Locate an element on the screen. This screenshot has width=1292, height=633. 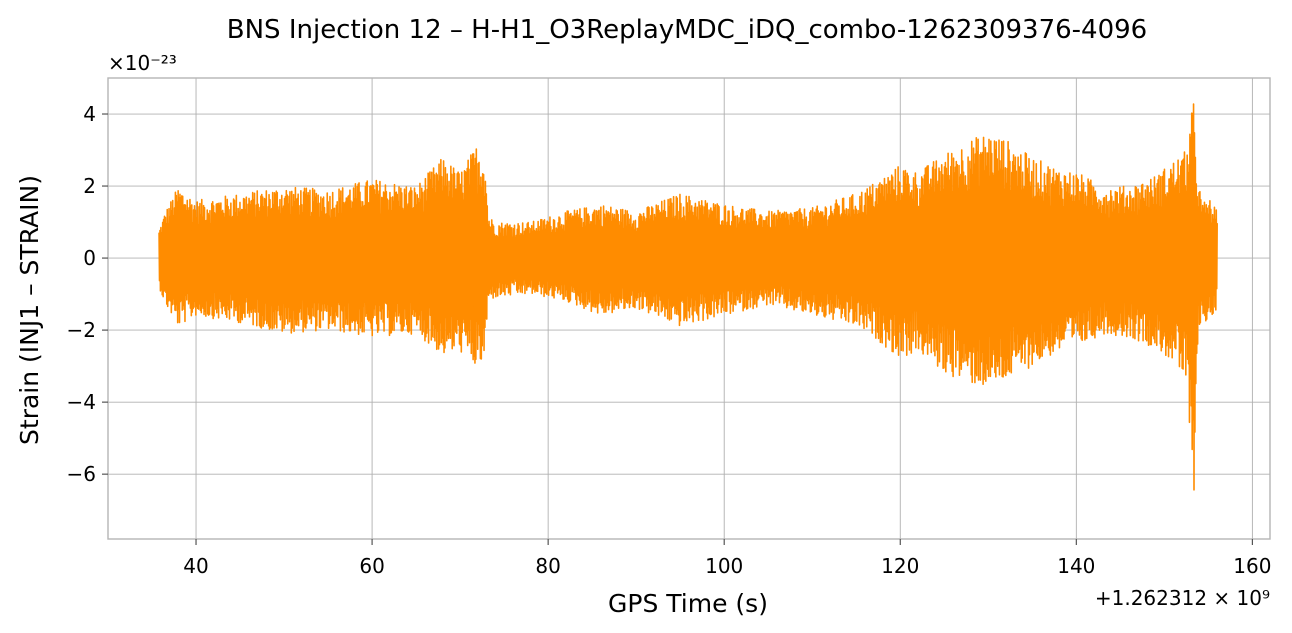
x-tick-label: 100 is located at coordinates (724, 566).